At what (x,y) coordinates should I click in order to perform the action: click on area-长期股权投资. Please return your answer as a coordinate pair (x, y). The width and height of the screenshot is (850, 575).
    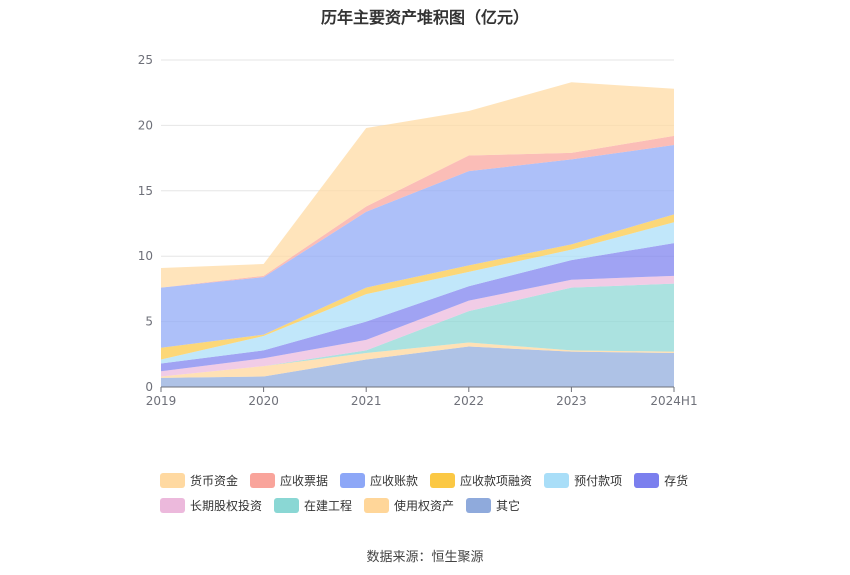
    Looking at the image, I should click on (417, 326).